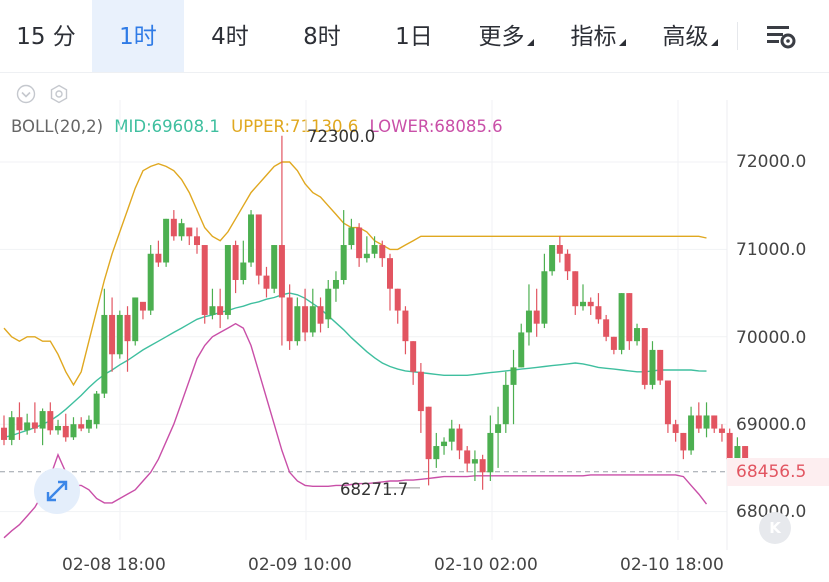 This screenshot has height=582, width=829. I want to click on tab-1d: 1日, so click(414, 37).